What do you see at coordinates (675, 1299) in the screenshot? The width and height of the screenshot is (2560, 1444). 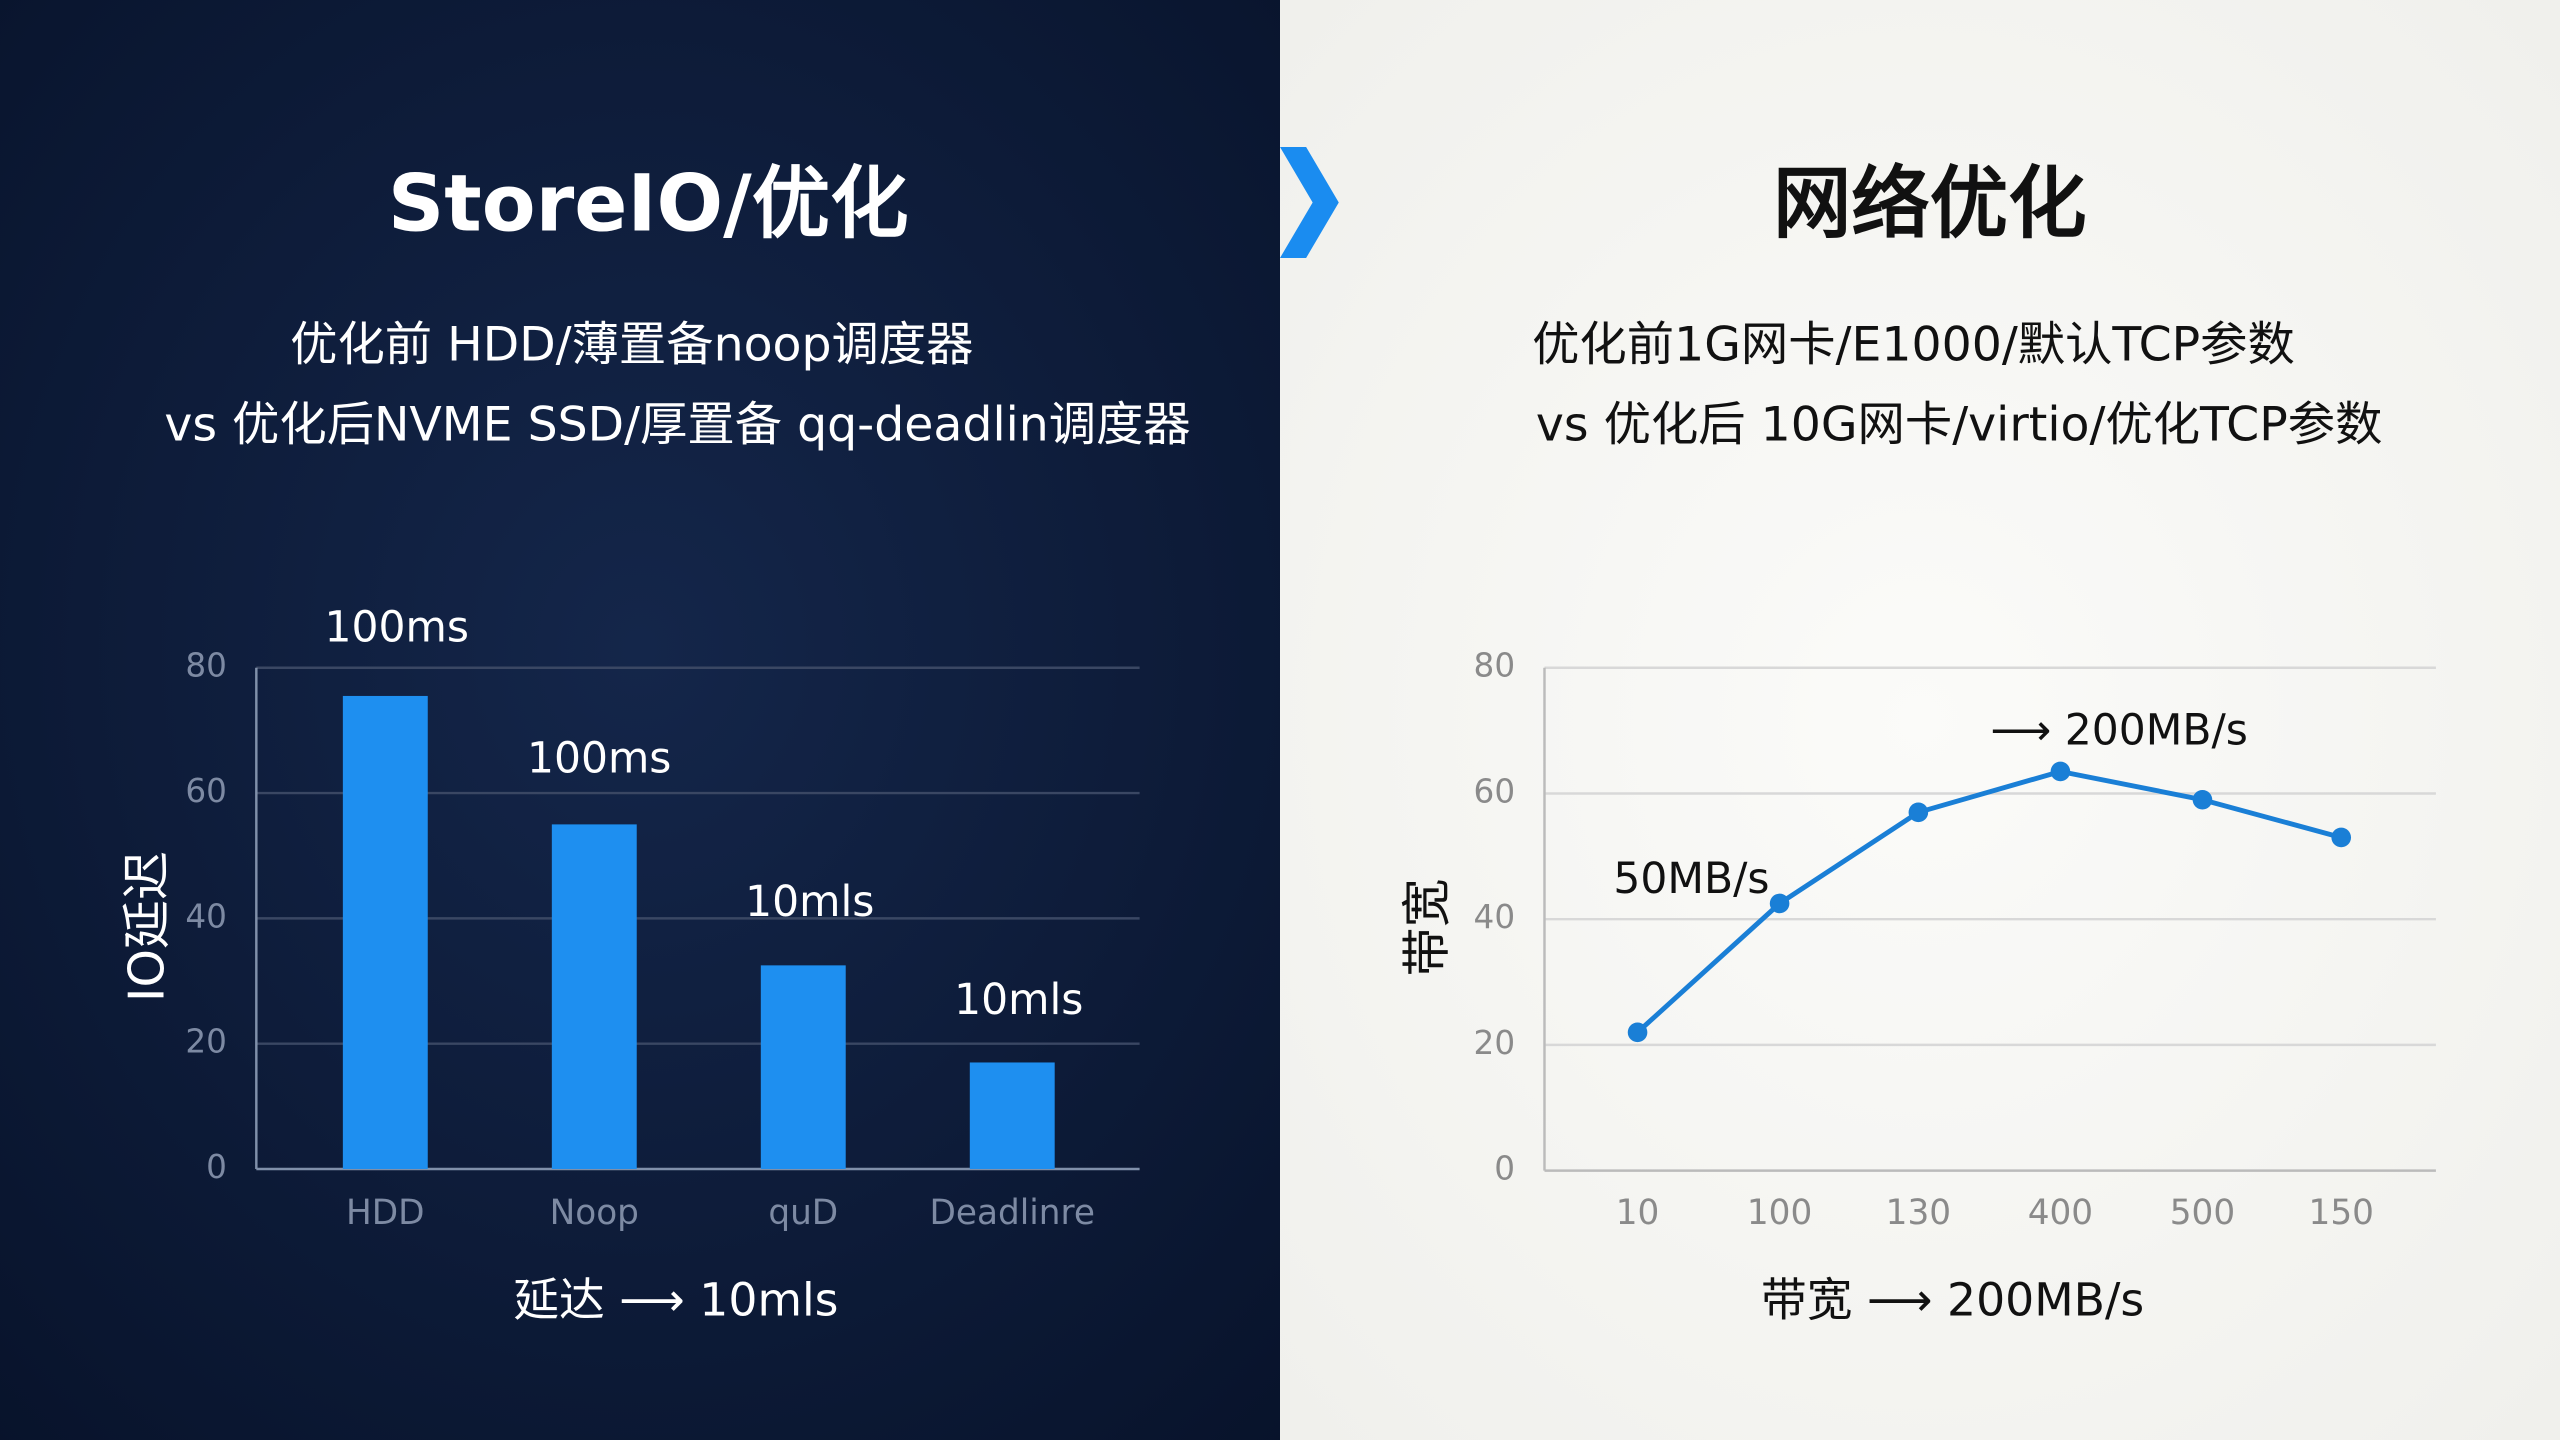 I see `footnote: 延达 ⟶ 10mls` at bounding box center [675, 1299].